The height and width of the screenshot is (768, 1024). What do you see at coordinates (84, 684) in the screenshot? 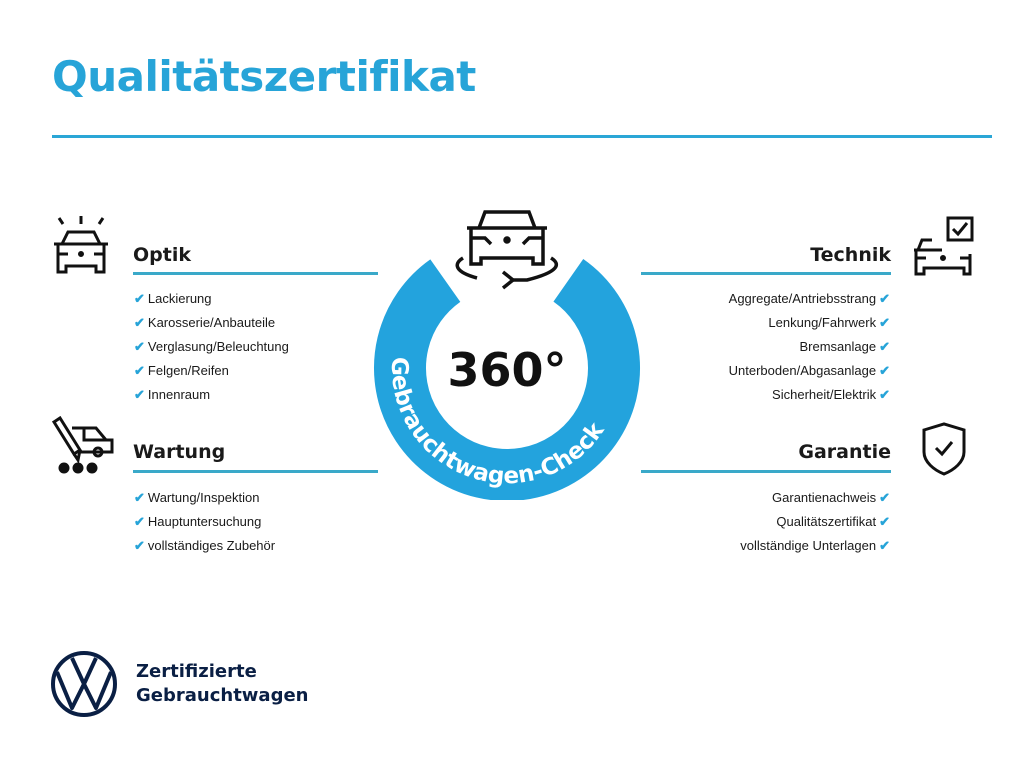
I see `vw-logo` at bounding box center [84, 684].